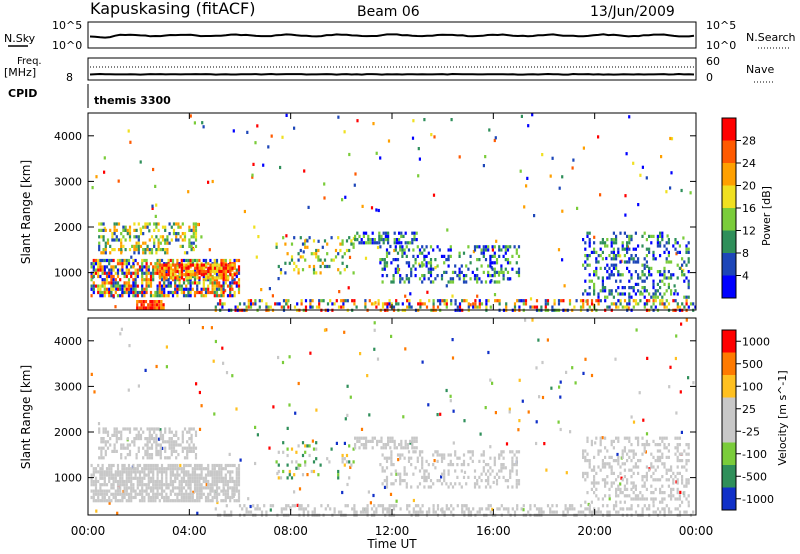 The image size is (800, 554). Describe the element at coordinates (493, 531) in the screenshot. I see `x-tick-label: 16:00` at that location.